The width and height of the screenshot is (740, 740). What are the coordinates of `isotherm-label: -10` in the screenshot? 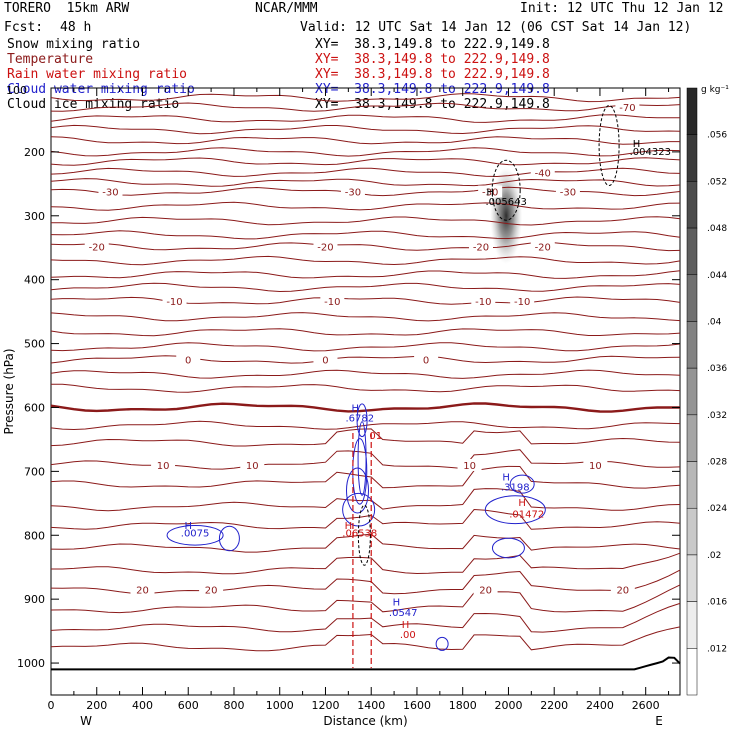 It's located at (332, 302).